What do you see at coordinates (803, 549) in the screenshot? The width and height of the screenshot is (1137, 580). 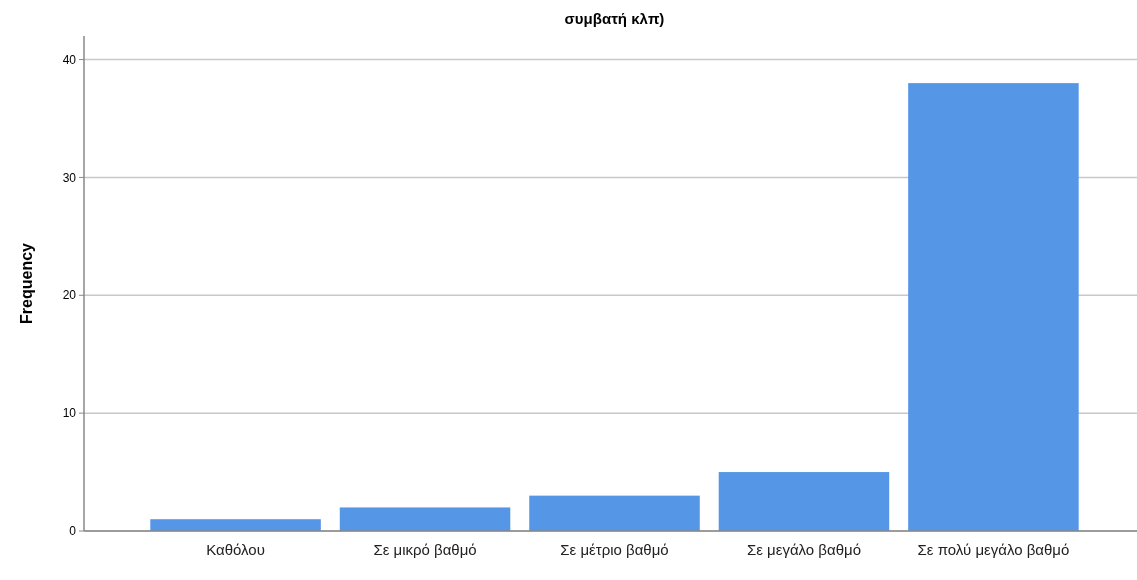 I see `x-tick-label: Σε μεγάλο βαθμό` at bounding box center [803, 549].